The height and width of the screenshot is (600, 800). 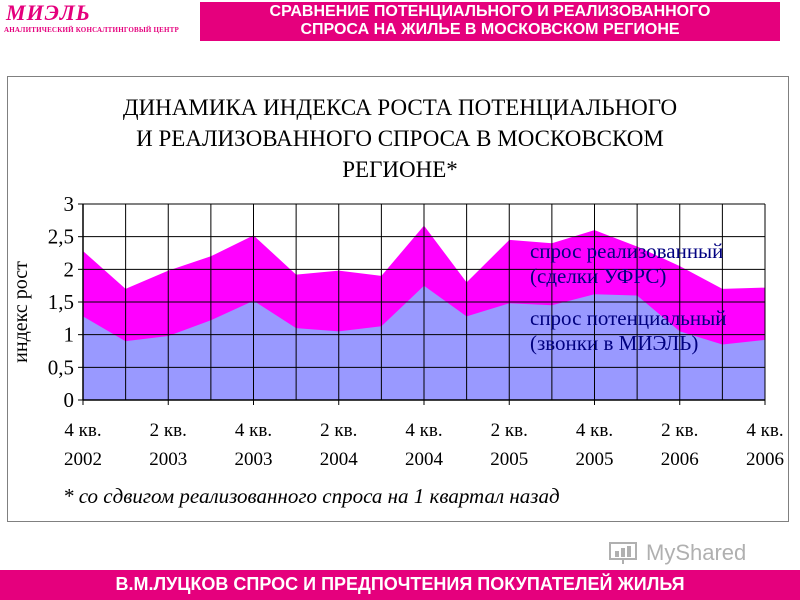 I want to click on legend-sublabel-potential: (звонки в МИЭЛЬ), so click(x=614, y=343).